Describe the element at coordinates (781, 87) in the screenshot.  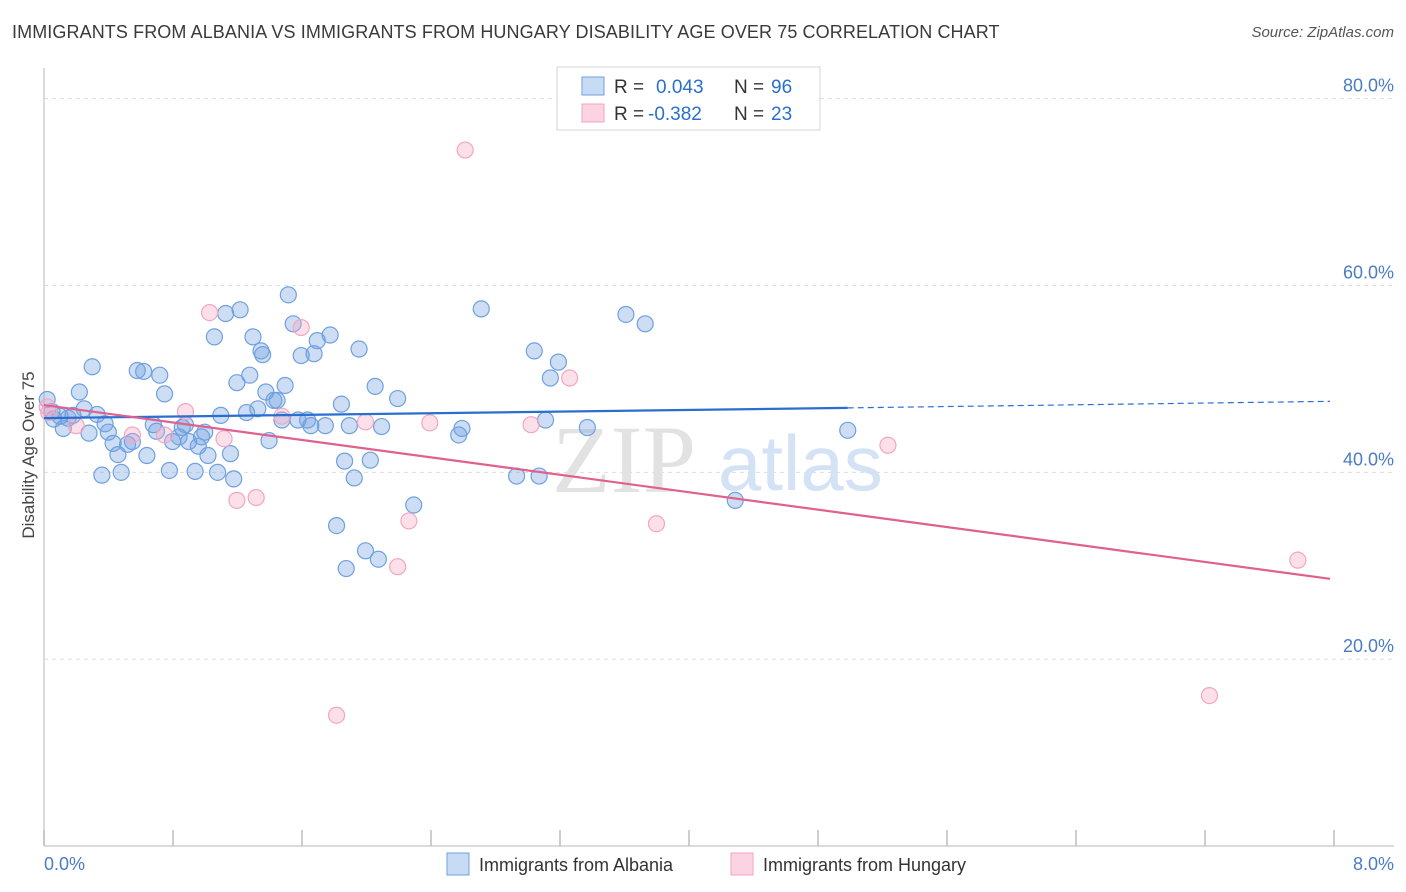
I see `legend-n-value-albania: 96` at that location.